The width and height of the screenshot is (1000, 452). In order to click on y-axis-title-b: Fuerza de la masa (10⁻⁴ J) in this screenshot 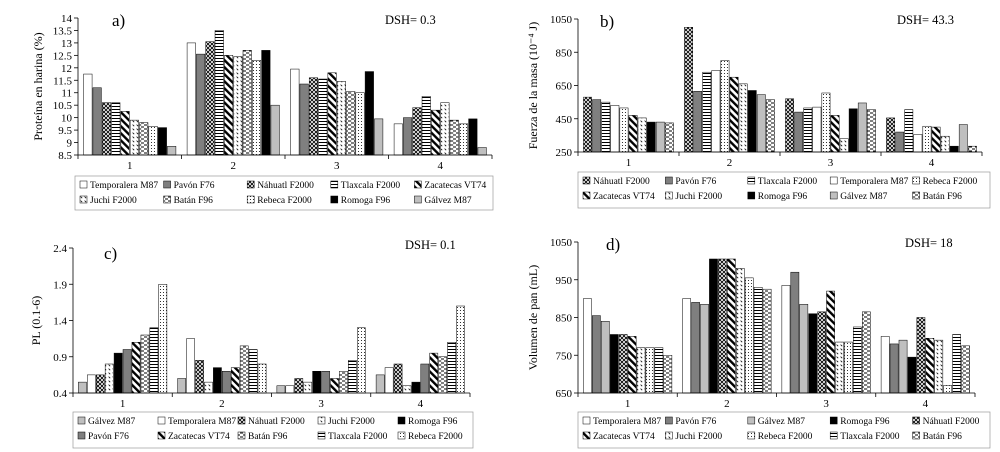, I will do `click(533, 85)`.